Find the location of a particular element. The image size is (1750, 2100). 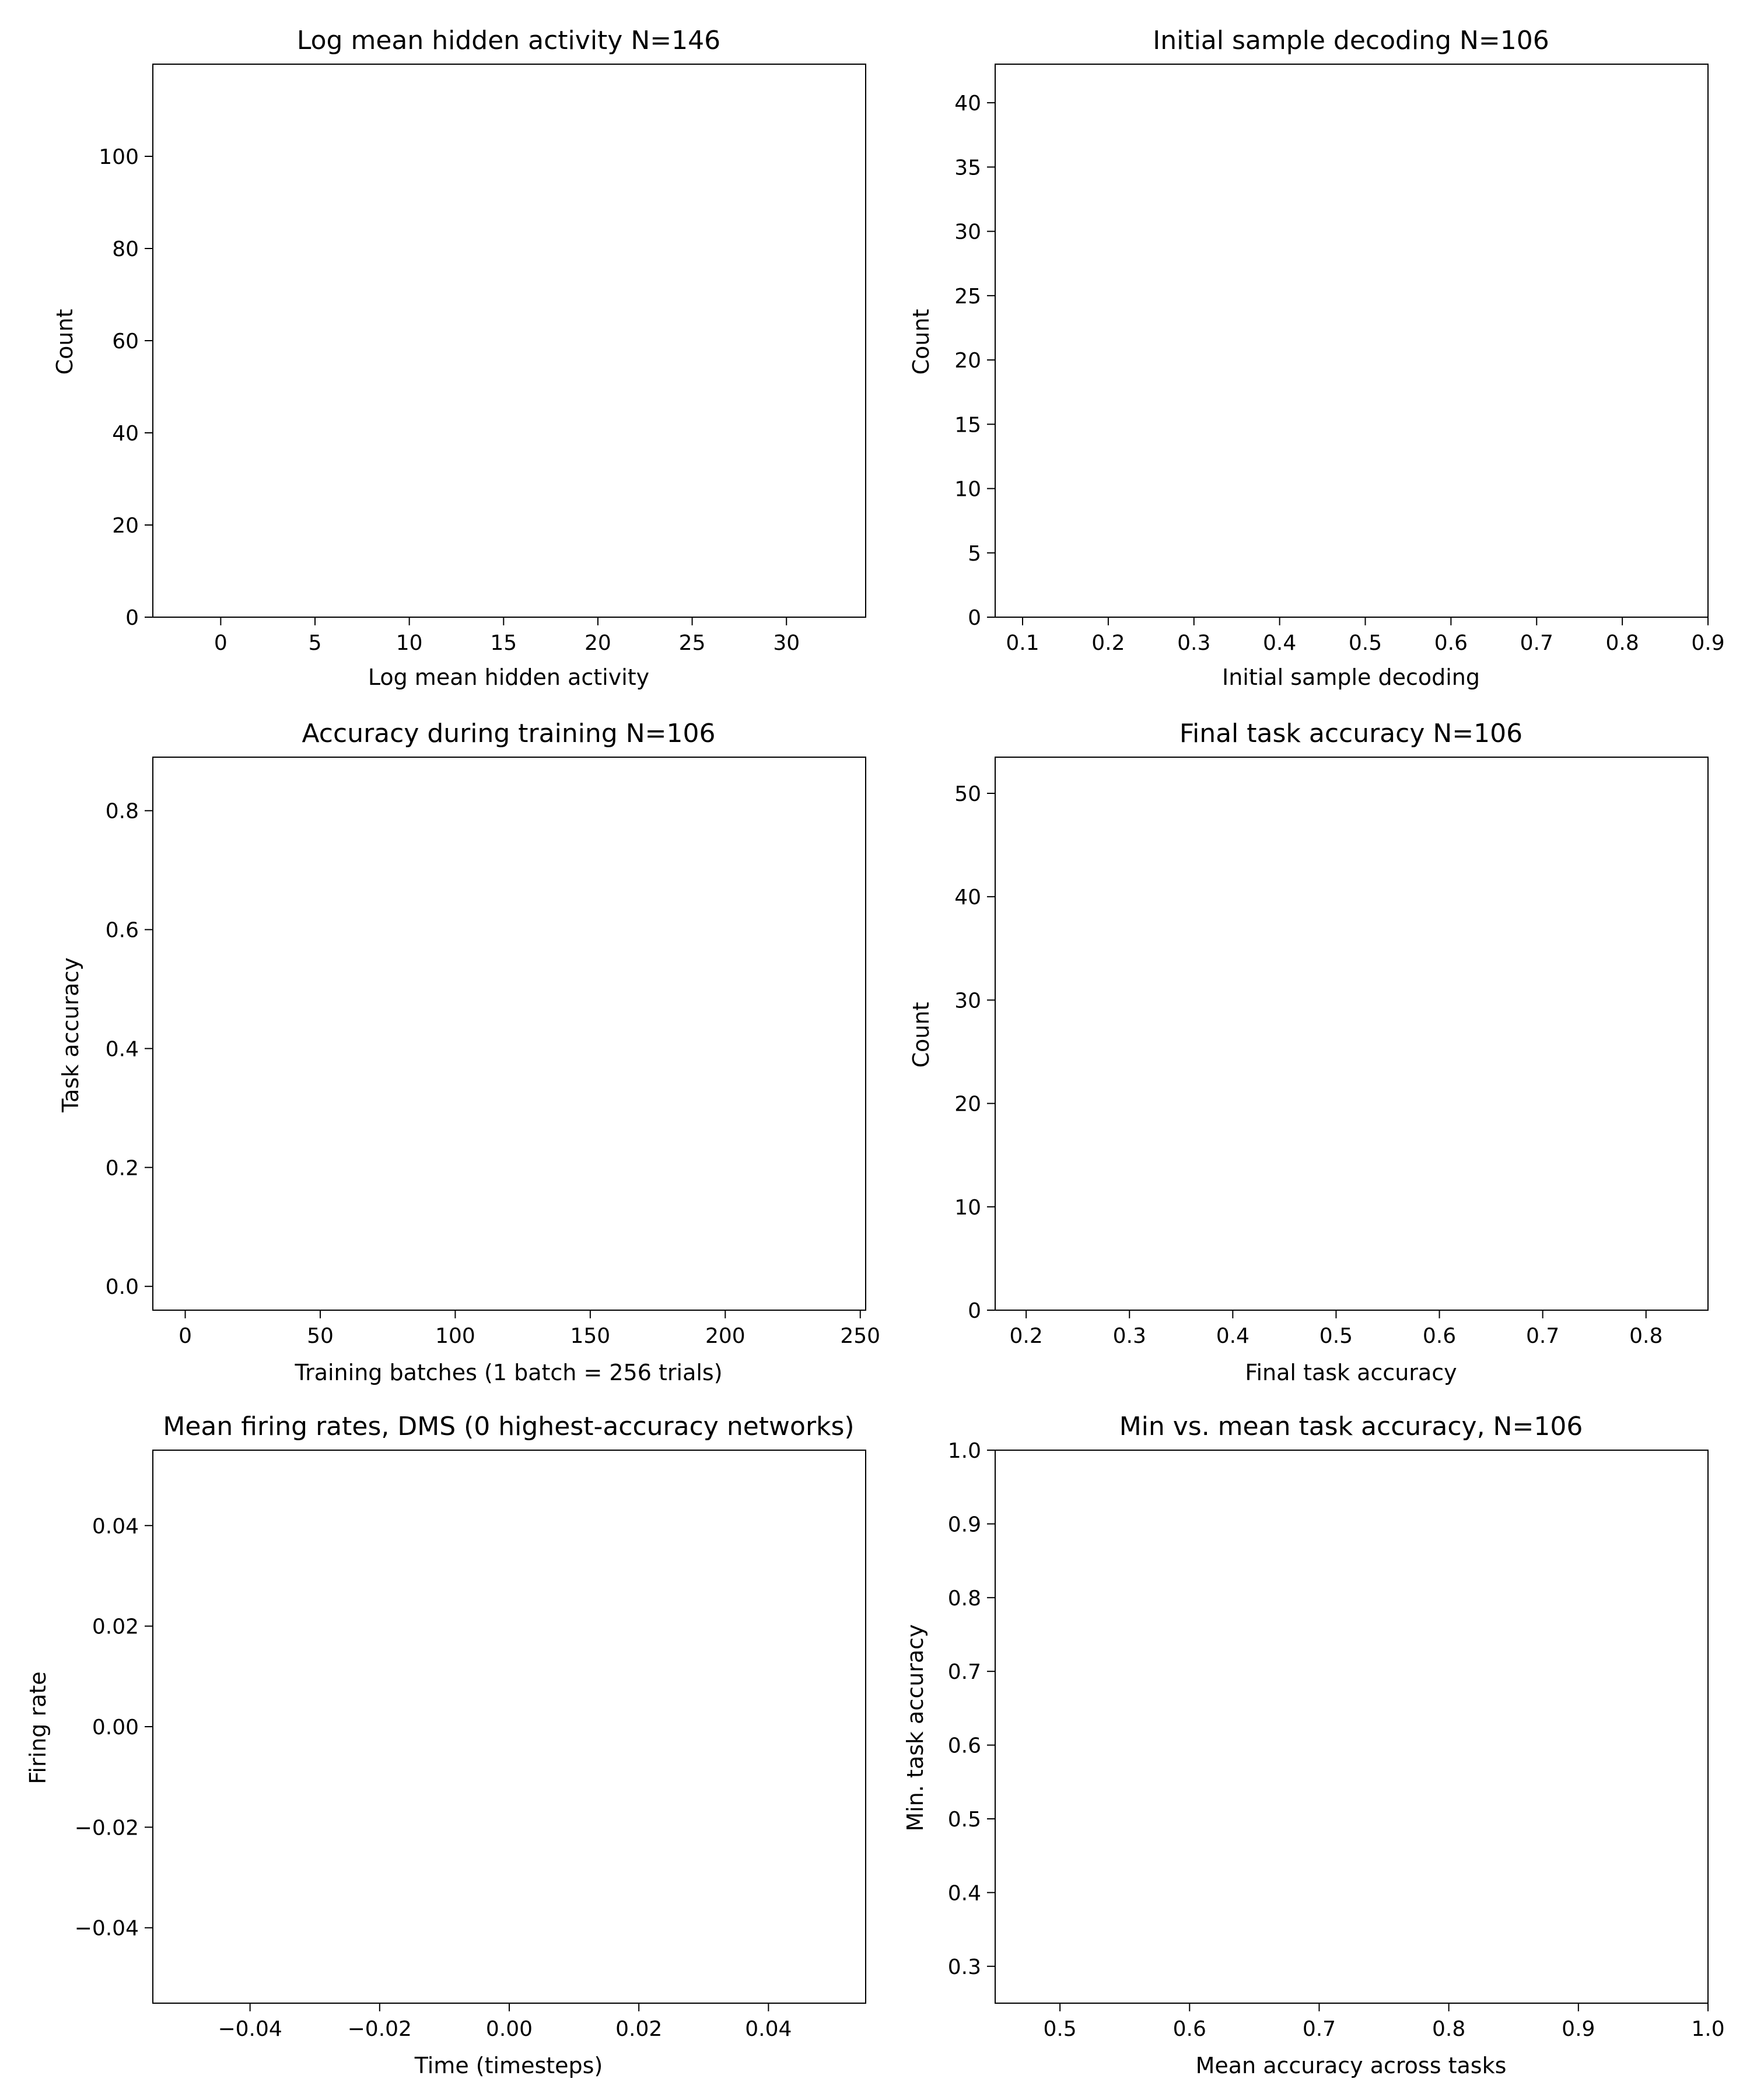

x-tick-label: 50 is located at coordinates (321, 1336).